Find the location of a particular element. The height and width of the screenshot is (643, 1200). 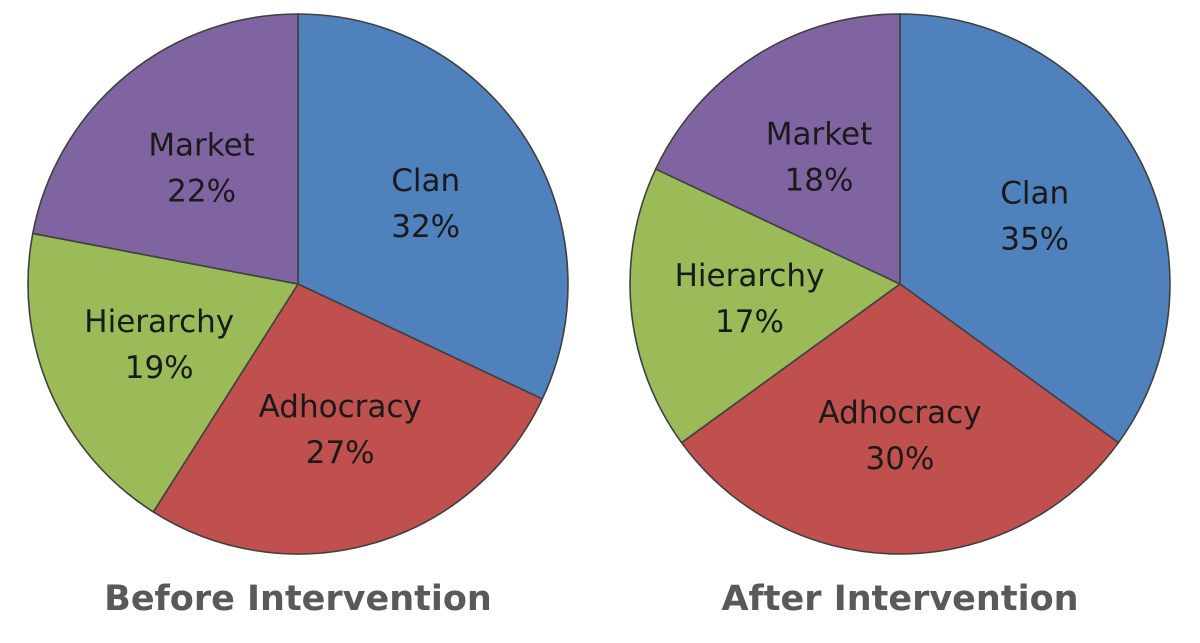

slice-label-after-clan: Clan is located at coordinates (1034, 193).